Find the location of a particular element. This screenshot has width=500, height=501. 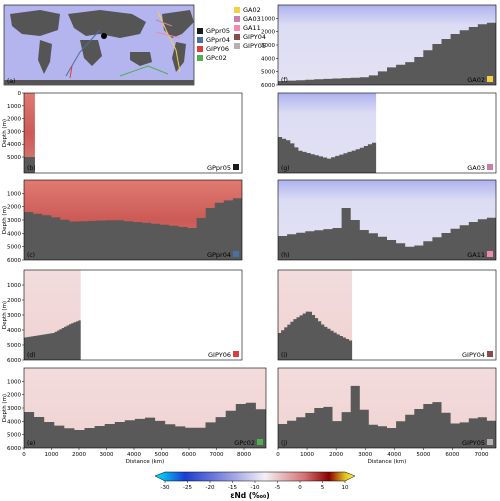

panel-i: (i) GIPY04 is located at coordinates (387, 315).